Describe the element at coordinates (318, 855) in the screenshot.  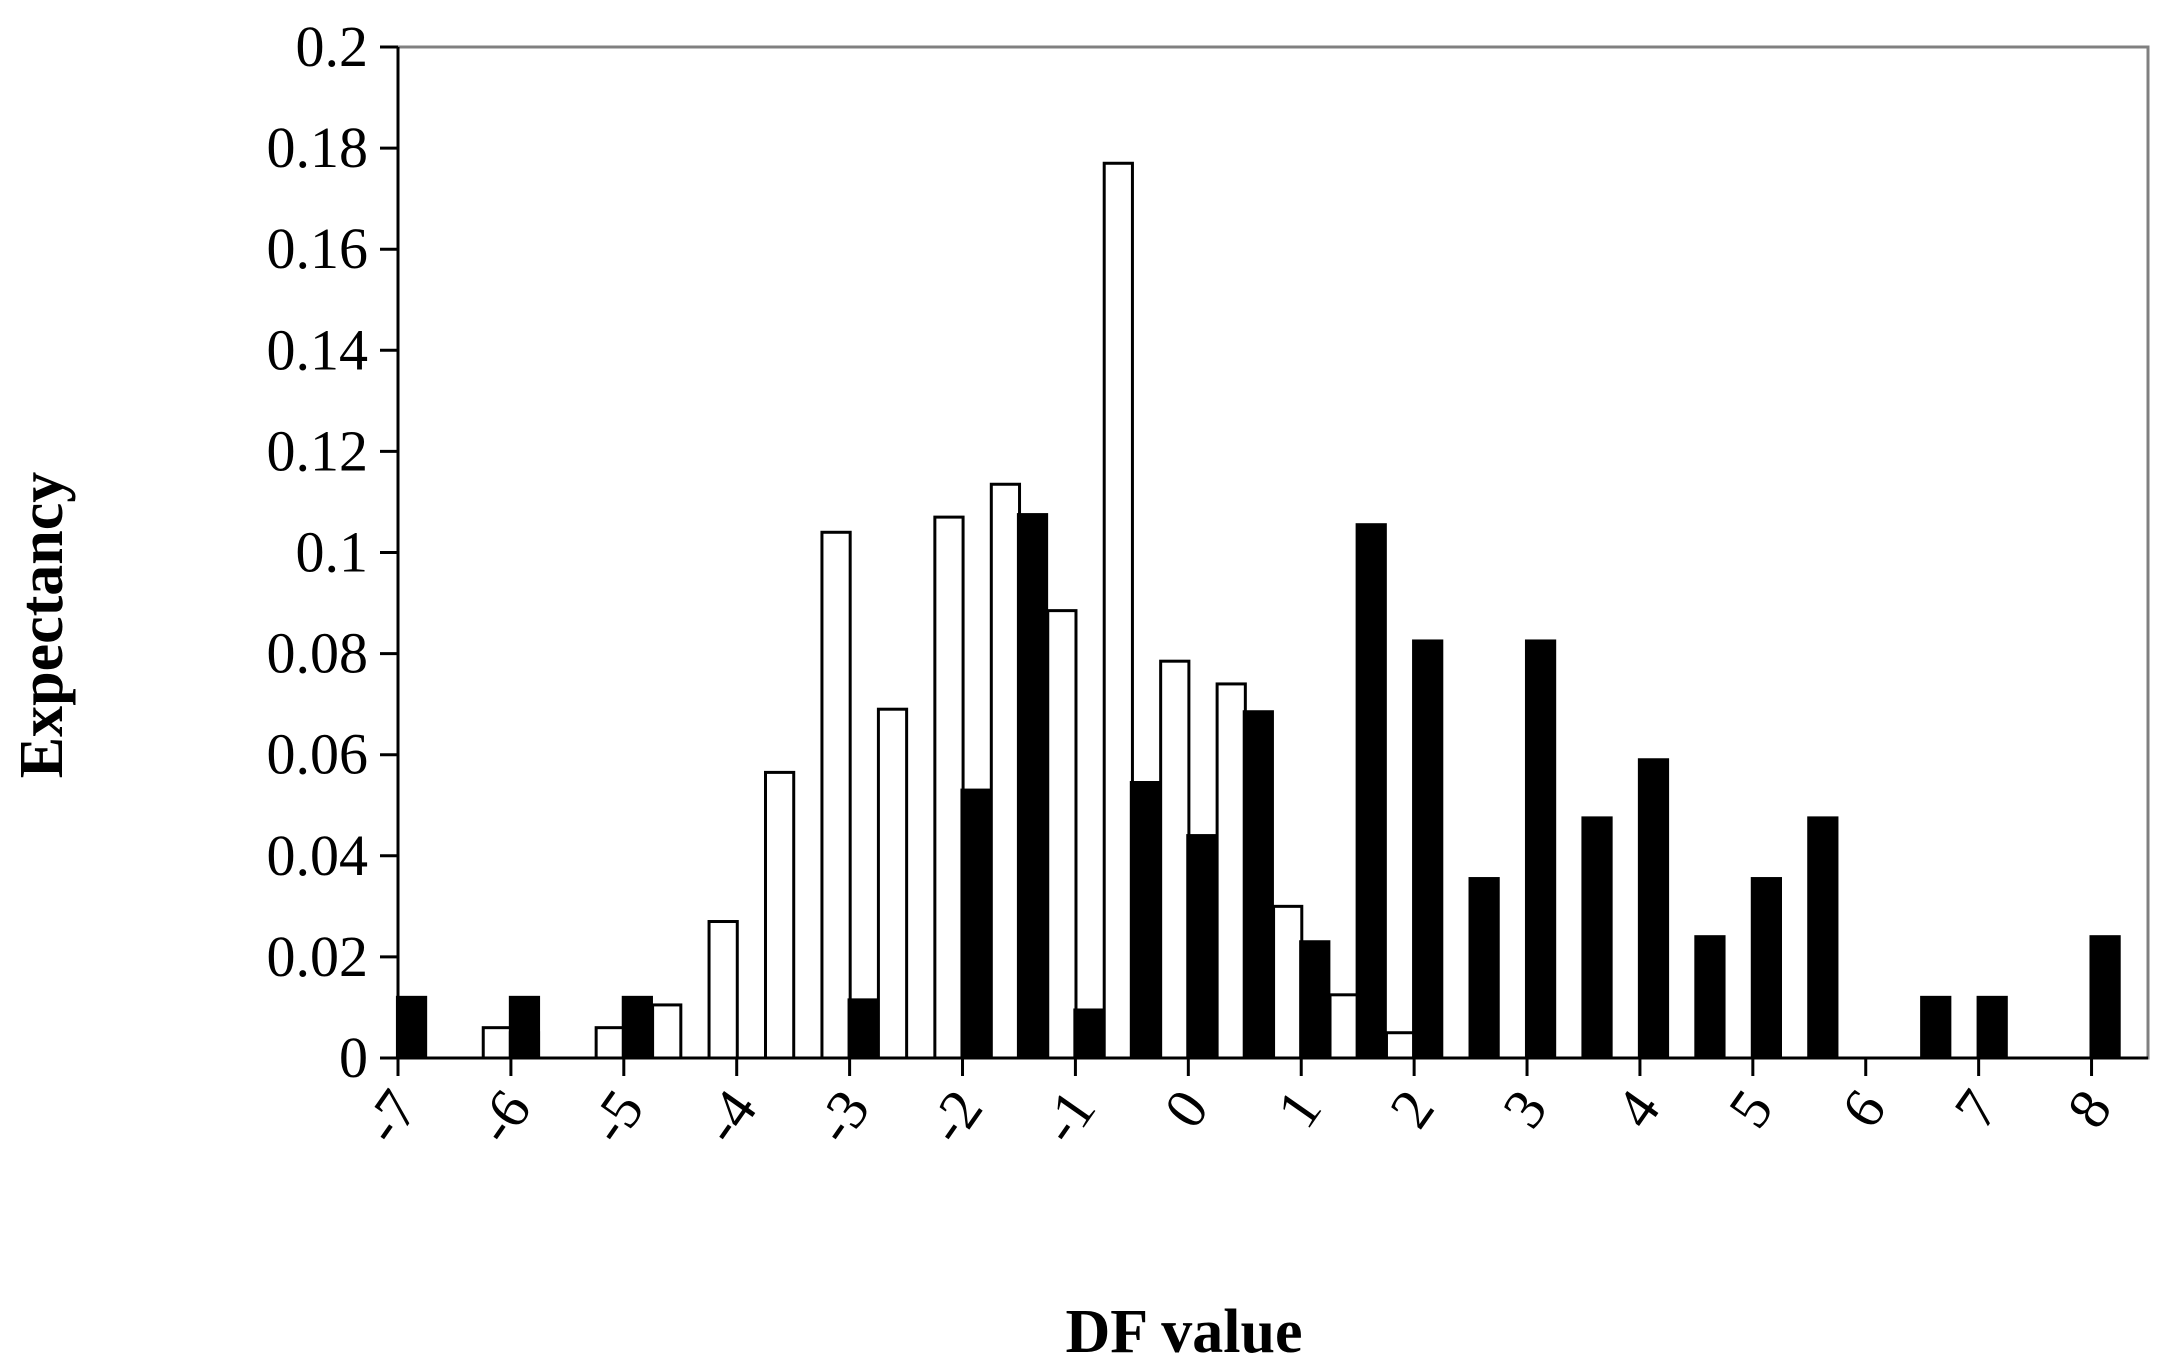
I see `y-tick-label: 0.04` at that location.